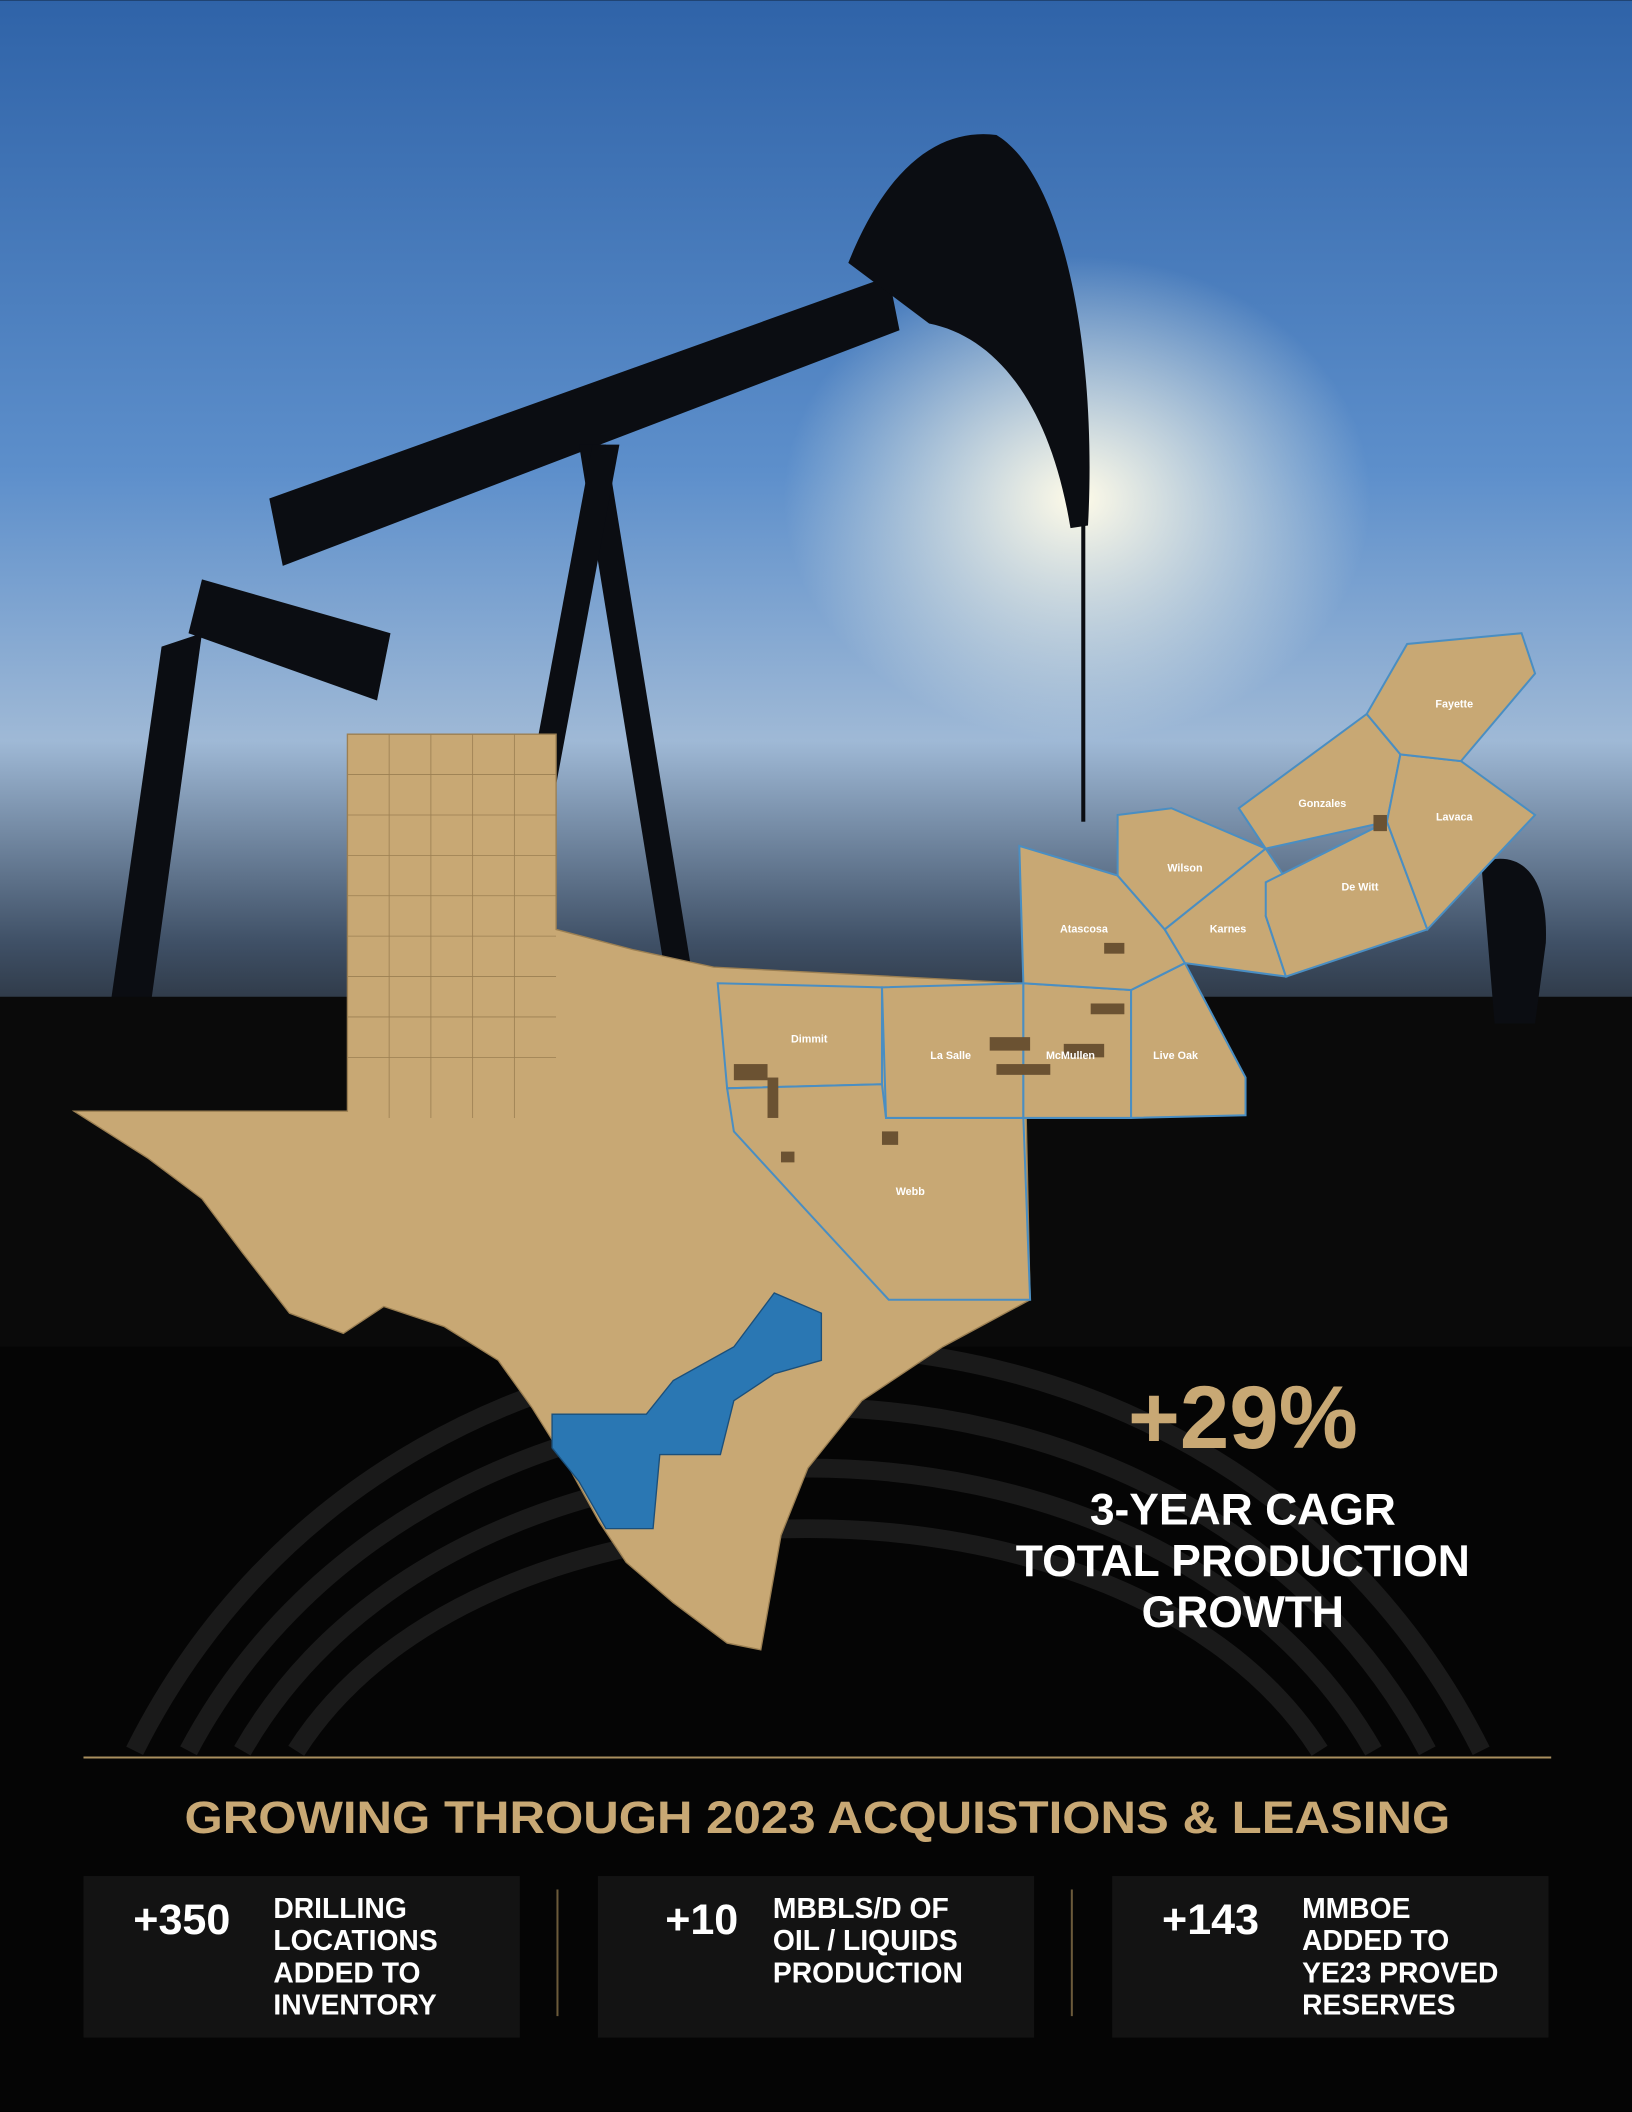 Image resolution: width=1632 pixels, height=2112 pixels. I want to click on county-label: McMullen, so click(1070, 1056).